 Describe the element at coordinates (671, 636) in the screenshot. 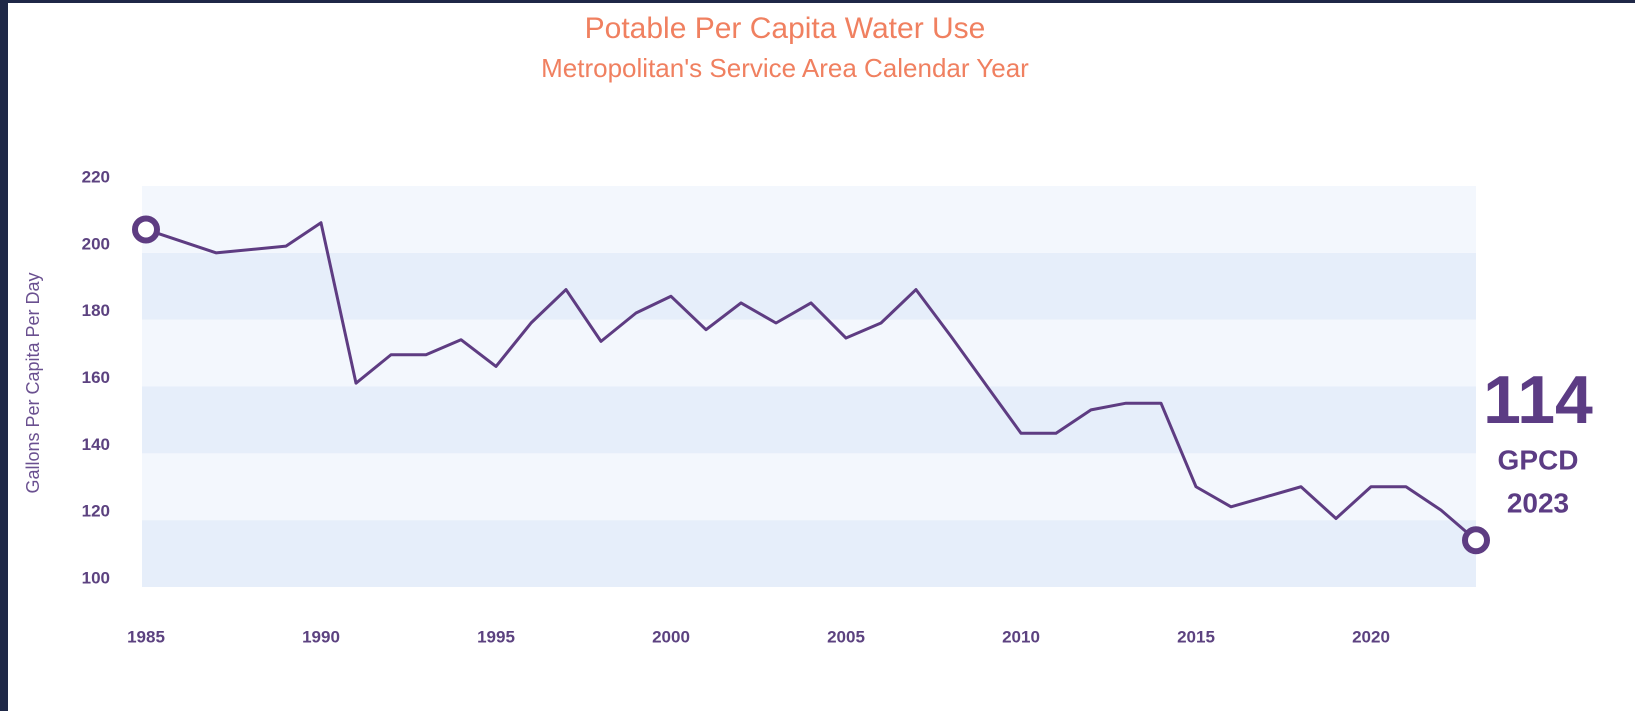

I see `x-tick-label: 2000` at that location.